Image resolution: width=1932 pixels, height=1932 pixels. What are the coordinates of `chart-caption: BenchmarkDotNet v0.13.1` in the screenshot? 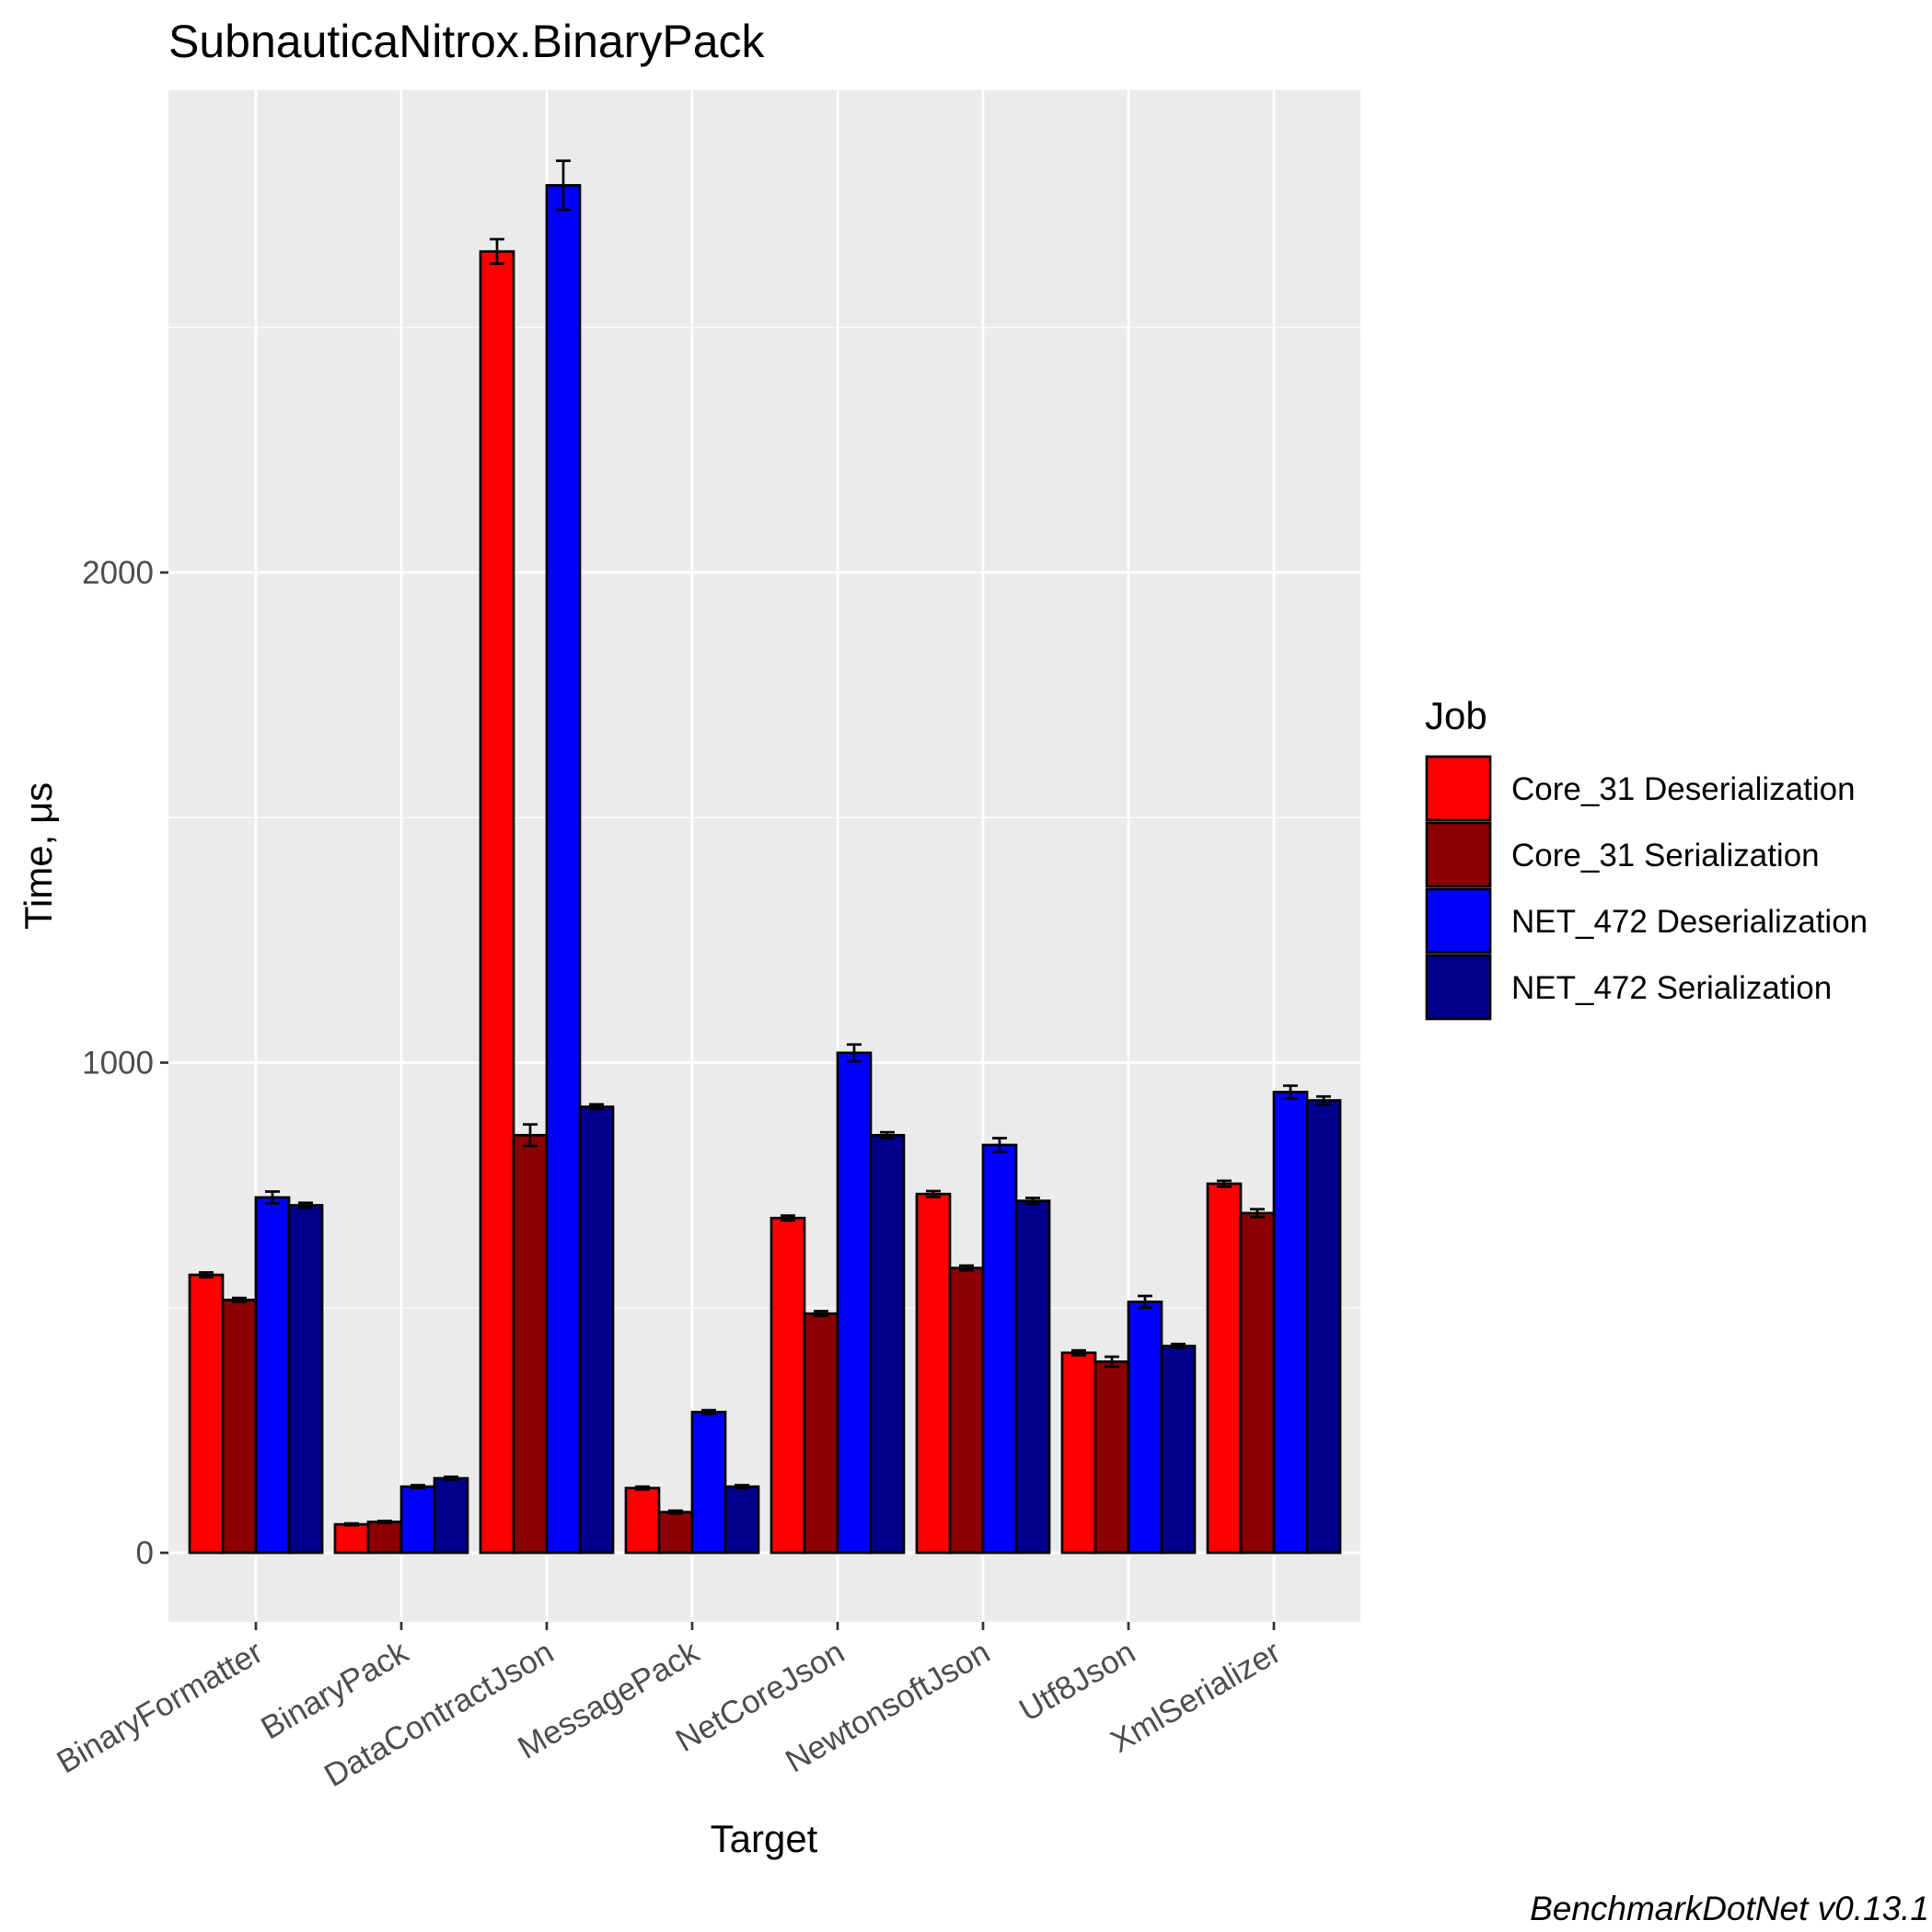 It's located at (1730, 1909).